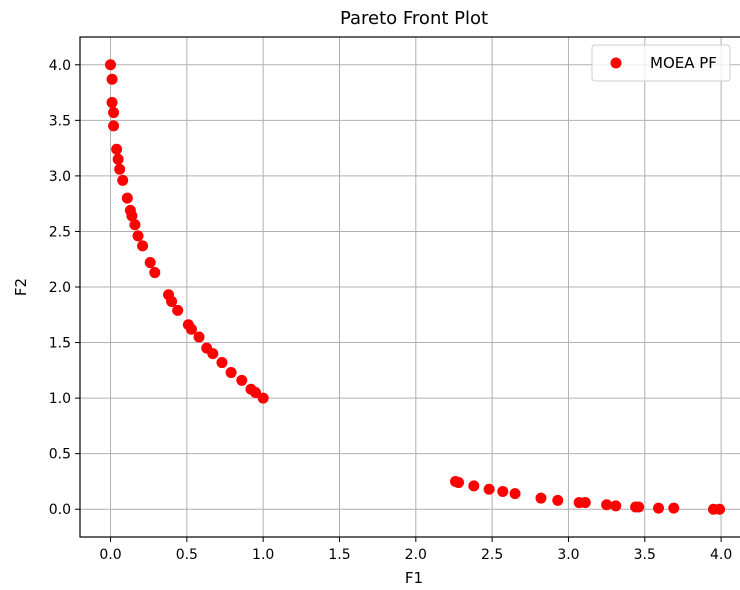 The height and width of the screenshot is (590, 740). Describe the element at coordinates (187, 555) in the screenshot. I see `x-tick-label: 0.5` at that location.